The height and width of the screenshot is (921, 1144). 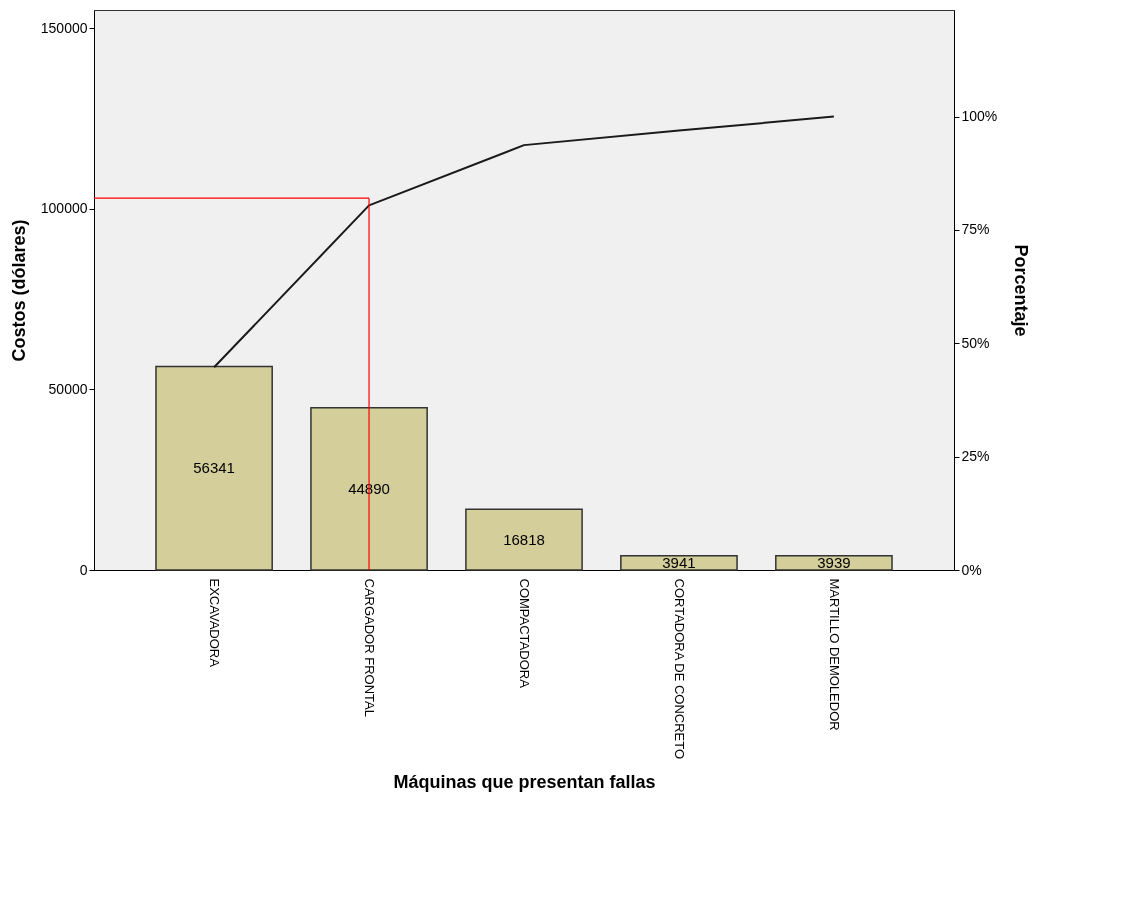 I want to click on y2-tick-label: 100%, so click(x=979, y=116).